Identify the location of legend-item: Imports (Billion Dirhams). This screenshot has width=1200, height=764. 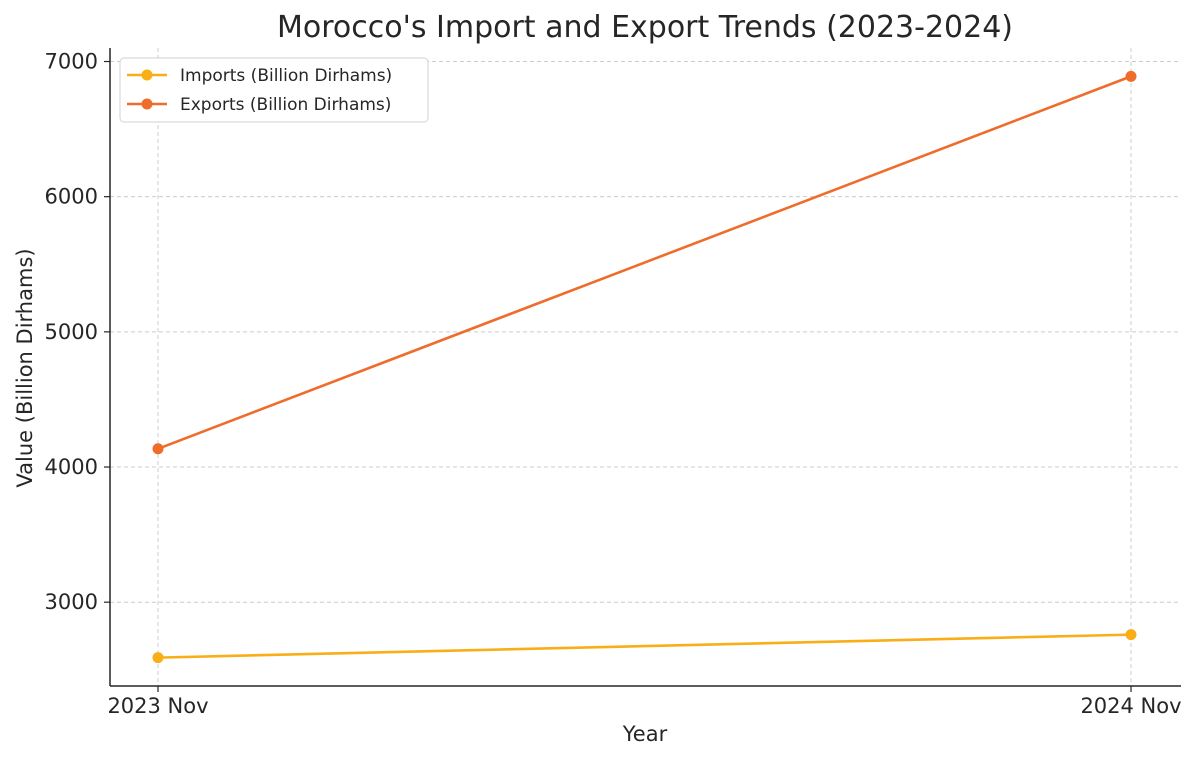
(259, 76).